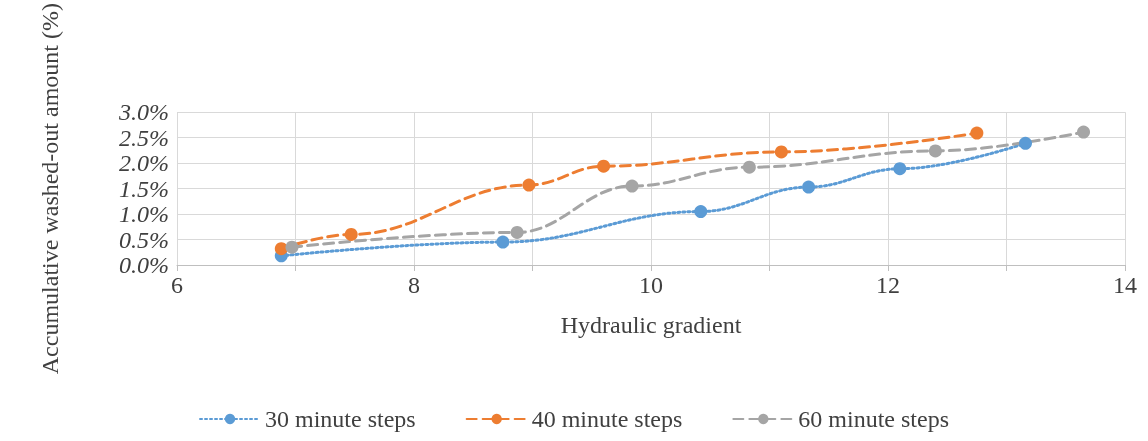  Describe the element at coordinates (873, 419) in the screenshot. I see `legend-label: 60 minute steps` at that location.